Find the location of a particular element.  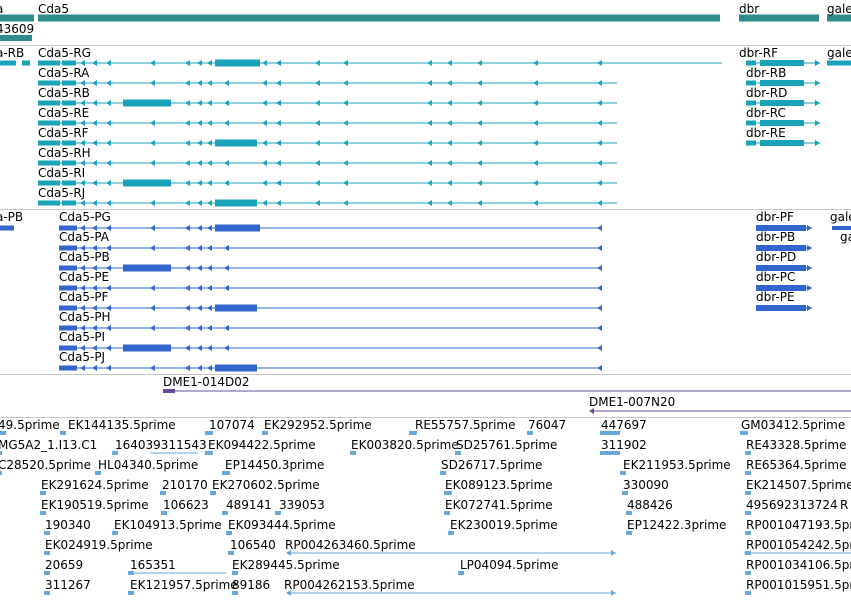

transcript-label: gale is located at coordinates (839, 53).